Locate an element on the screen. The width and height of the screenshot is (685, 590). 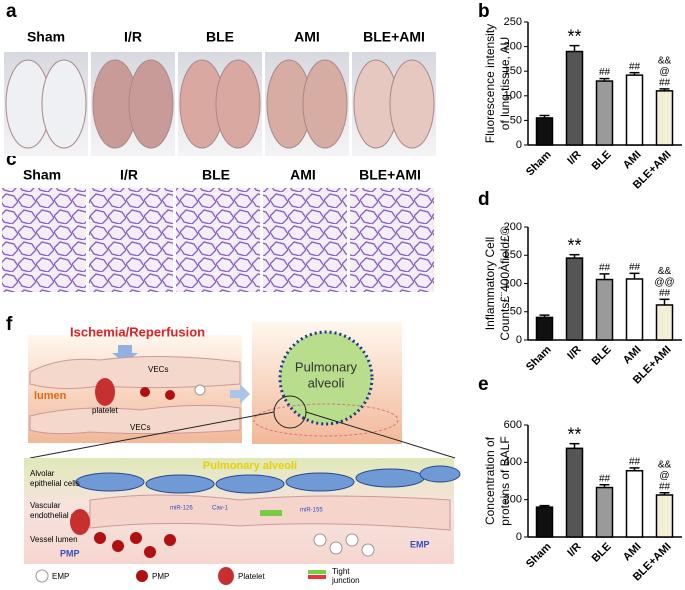
cell is located at coordinates (135, 372).